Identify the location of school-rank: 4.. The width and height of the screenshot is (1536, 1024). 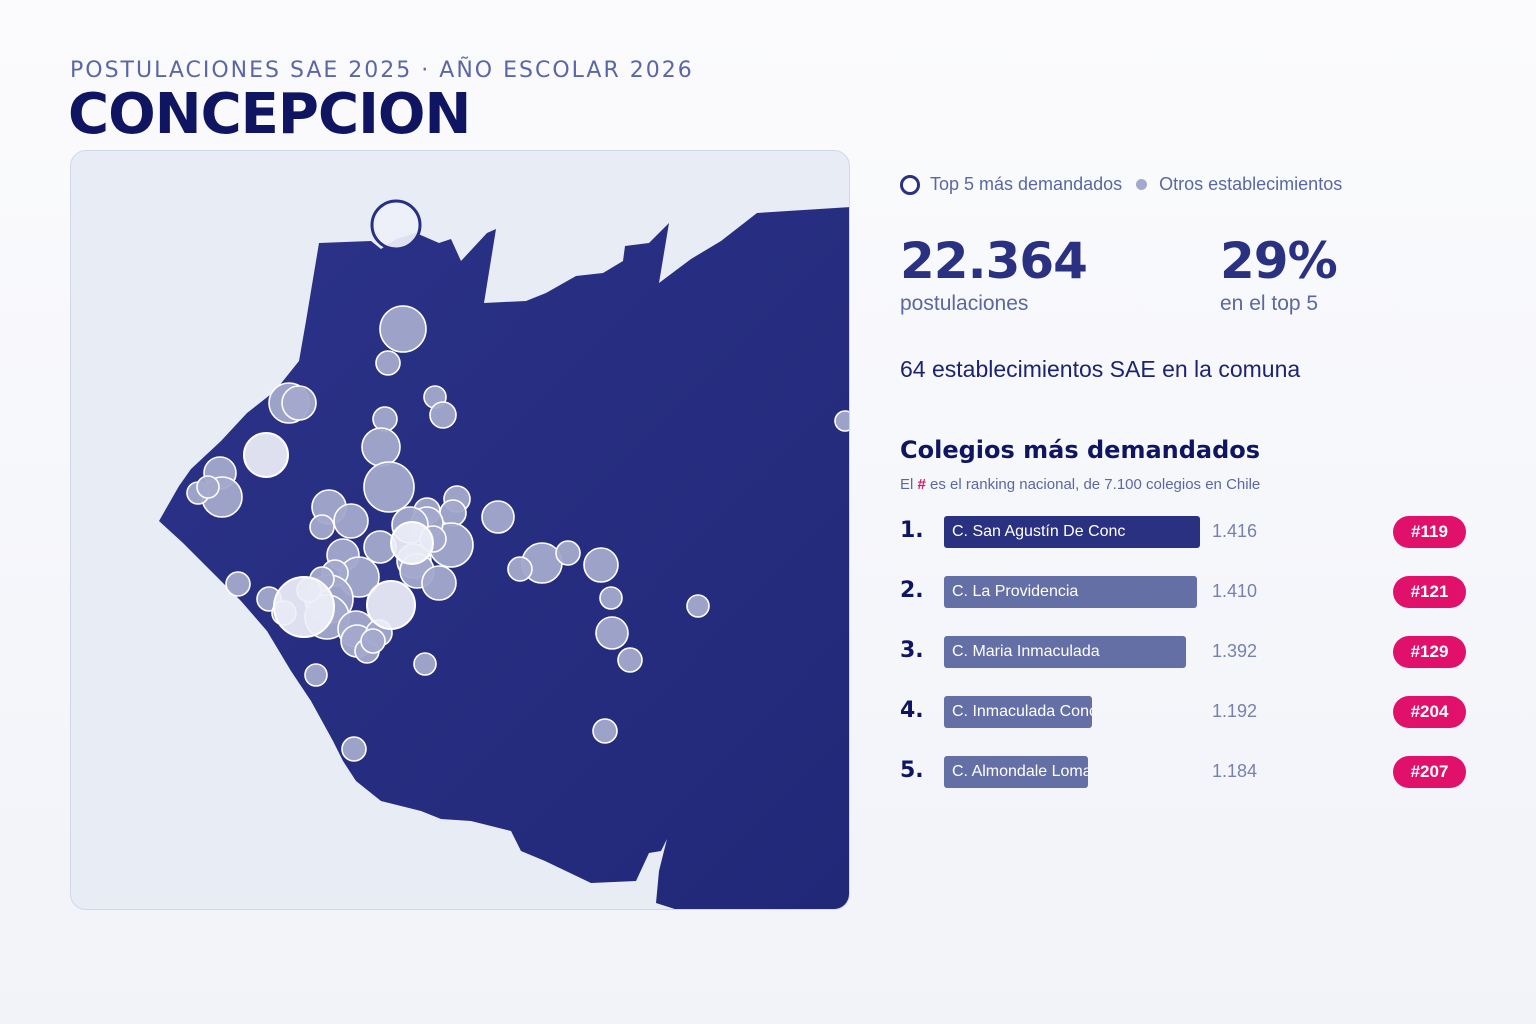
(912, 710).